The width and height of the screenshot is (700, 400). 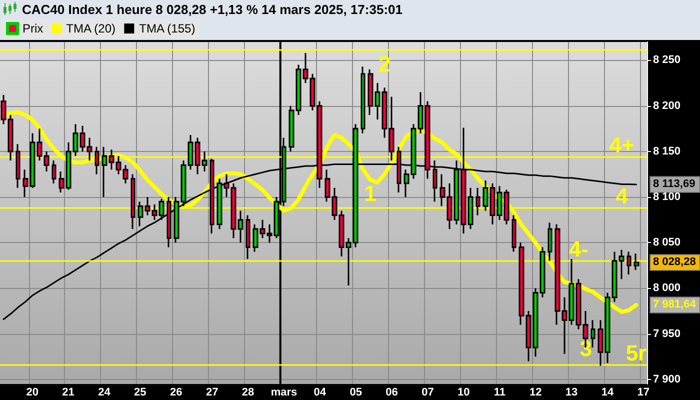 What do you see at coordinates (105, 392) in the screenshot?
I see `x-tick-label: 24` at bounding box center [105, 392].